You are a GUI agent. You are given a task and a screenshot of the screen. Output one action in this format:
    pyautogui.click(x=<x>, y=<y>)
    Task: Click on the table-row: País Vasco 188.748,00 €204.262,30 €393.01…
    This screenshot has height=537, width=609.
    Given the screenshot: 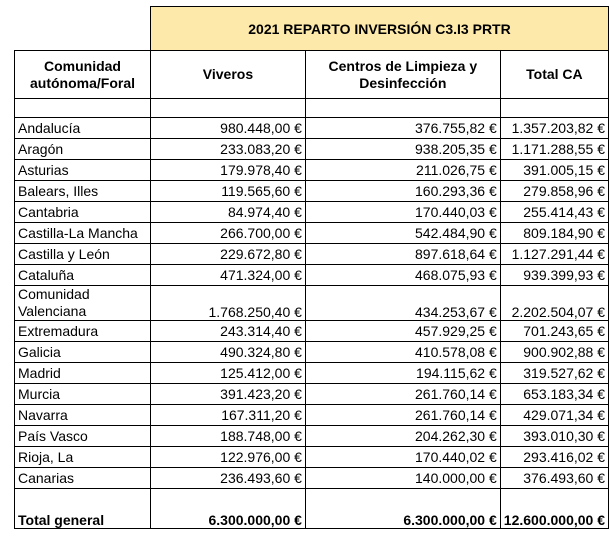 What is the action you would take?
    pyautogui.click(x=311, y=436)
    